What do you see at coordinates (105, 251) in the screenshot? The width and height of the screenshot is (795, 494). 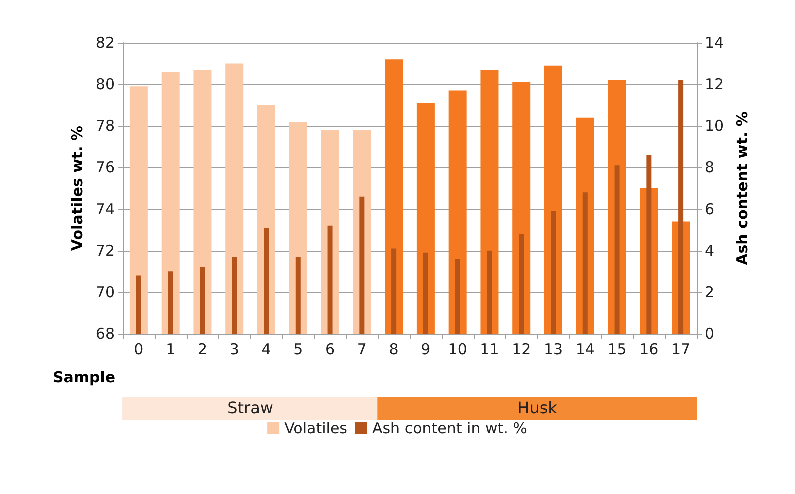 I see `y-tick-label: 72` at bounding box center [105, 251].